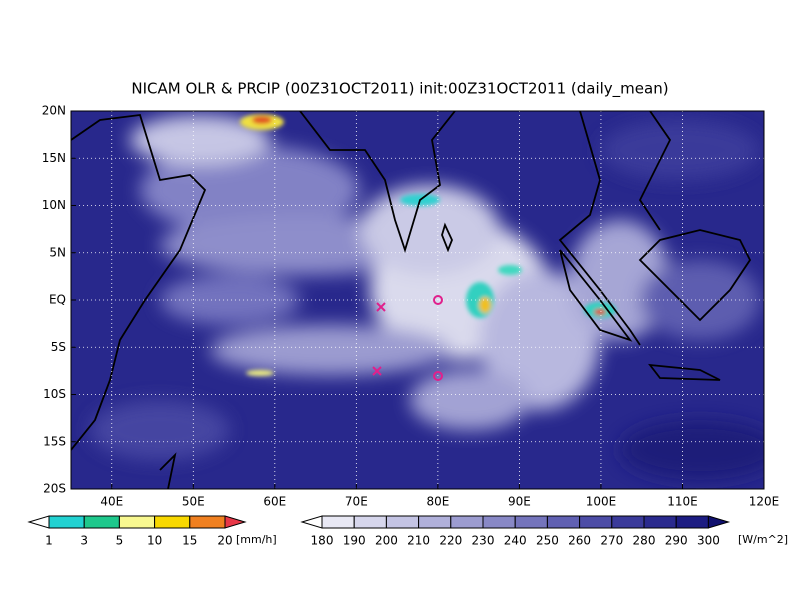  I want to click on colorbar-label: 230, so click(483, 541).